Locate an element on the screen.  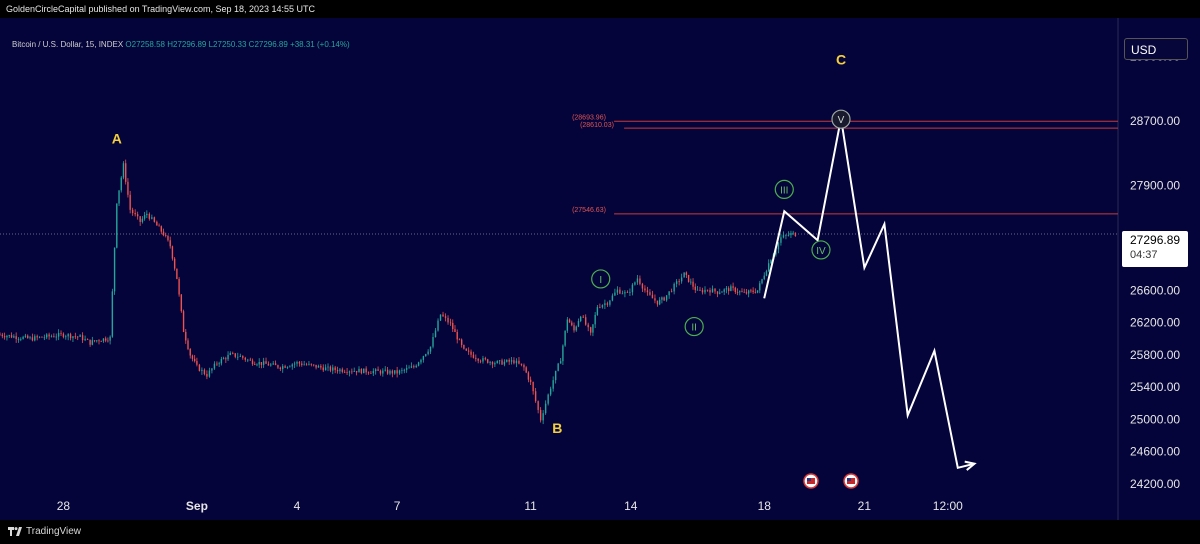
impulse-circle is located at coordinates (841, 119).